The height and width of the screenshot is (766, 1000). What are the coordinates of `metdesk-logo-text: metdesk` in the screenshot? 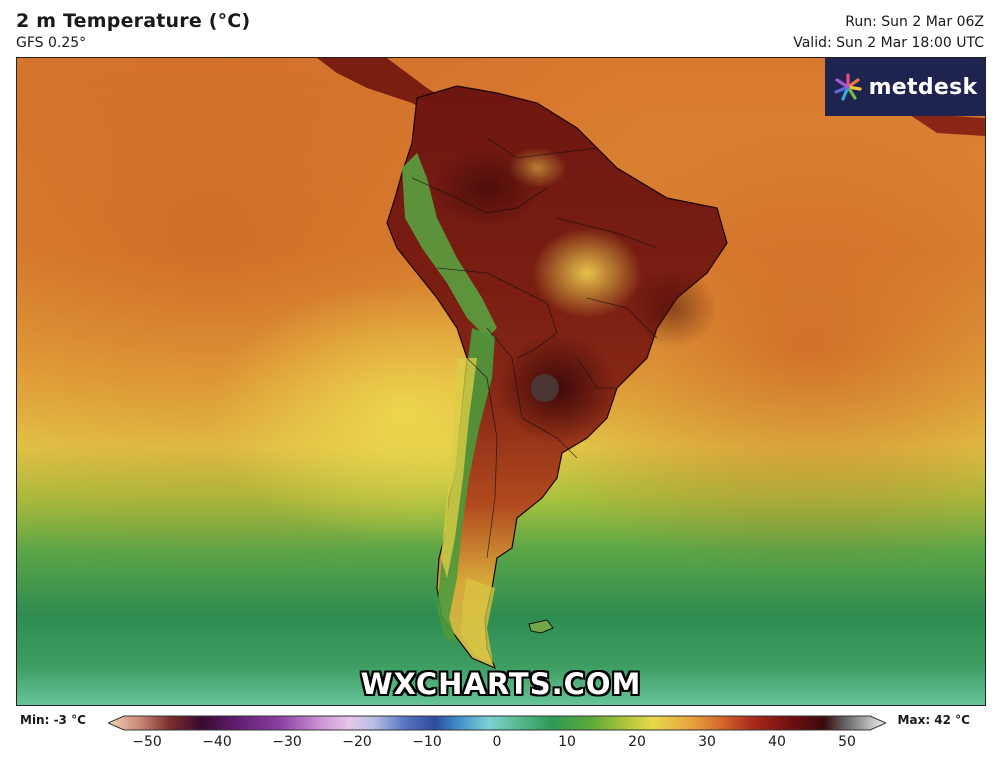 It's located at (923, 87).